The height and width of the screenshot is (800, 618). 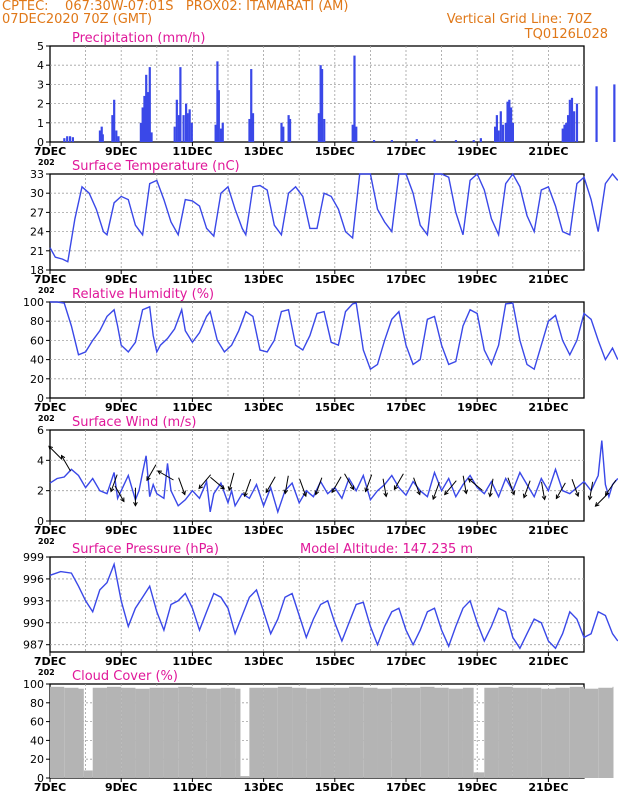 I want to click on cloud-ytick-label: 0, so click(x=40, y=778).